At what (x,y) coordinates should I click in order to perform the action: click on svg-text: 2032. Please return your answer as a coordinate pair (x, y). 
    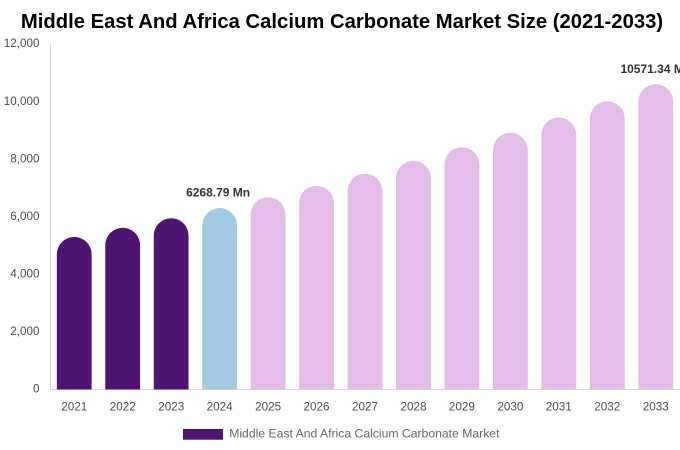
    Looking at the image, I should click on (607, 406).